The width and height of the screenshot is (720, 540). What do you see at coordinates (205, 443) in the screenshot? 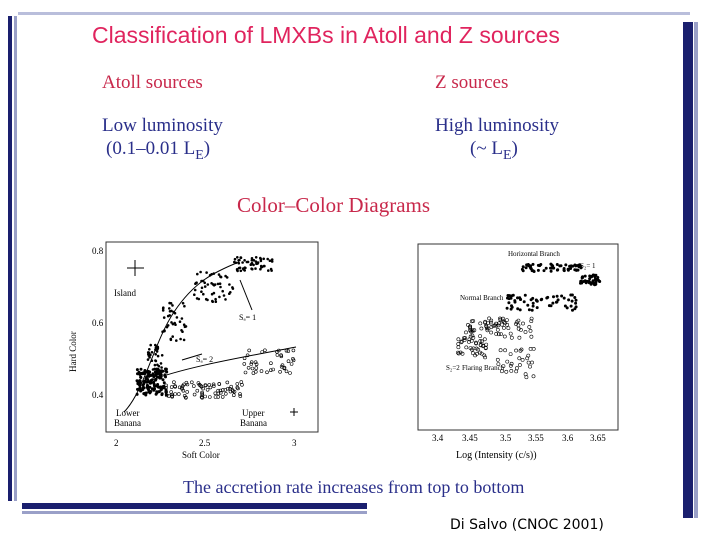
I see `atoll-xtick-1: 2.5` at bounding box center [205, 443].